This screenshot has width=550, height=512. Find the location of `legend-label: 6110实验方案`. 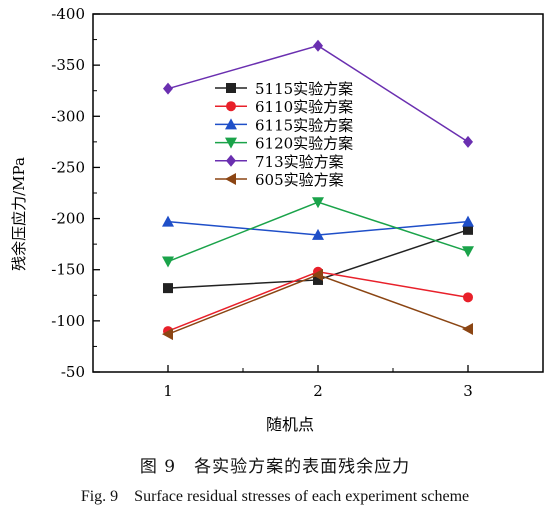

legend-label: 6110实验方案 is located at coordinates (304, 107).